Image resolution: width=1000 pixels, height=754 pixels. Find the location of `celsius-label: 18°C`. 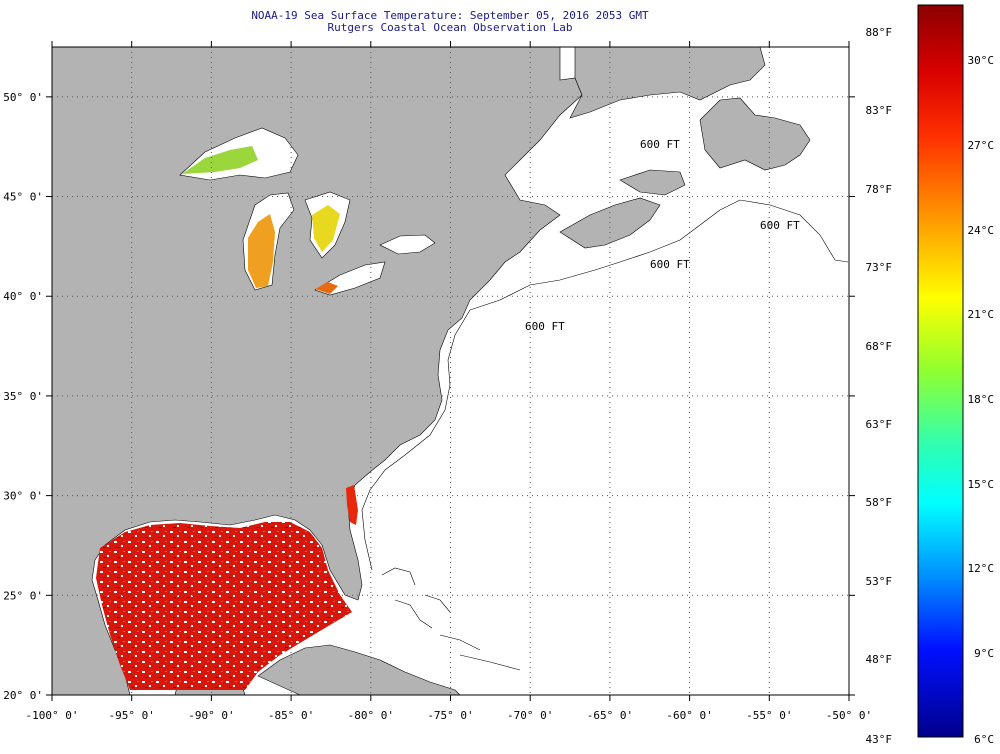

celsius-label: 18°C is located at coordinates (981, 399).